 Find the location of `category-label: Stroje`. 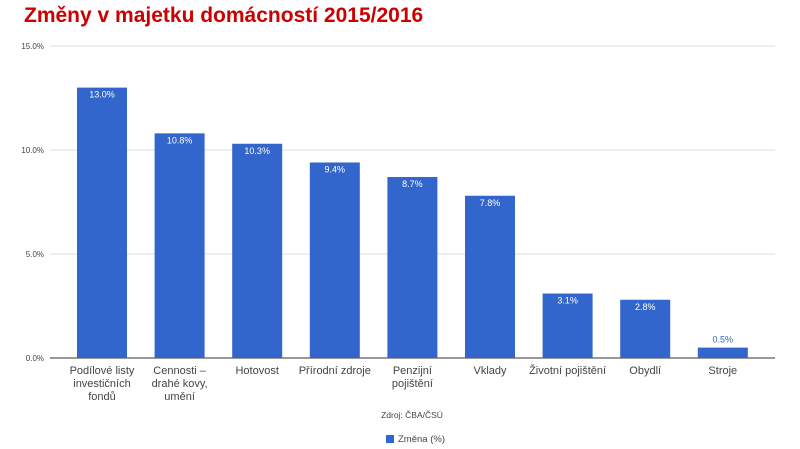

category-label: Stroje is located at coordinates (722, 371).